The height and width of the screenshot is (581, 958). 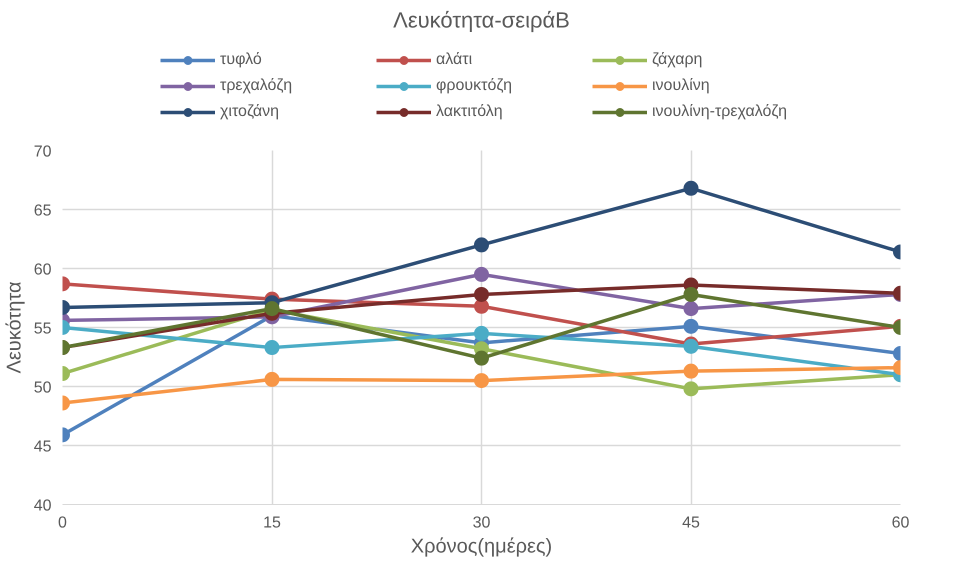 What do you see at coordinates (481, 547) in the screenshot?
I see `x-axis-title: Χρόνος(ημέρες)` at bounding box center [481, 547].